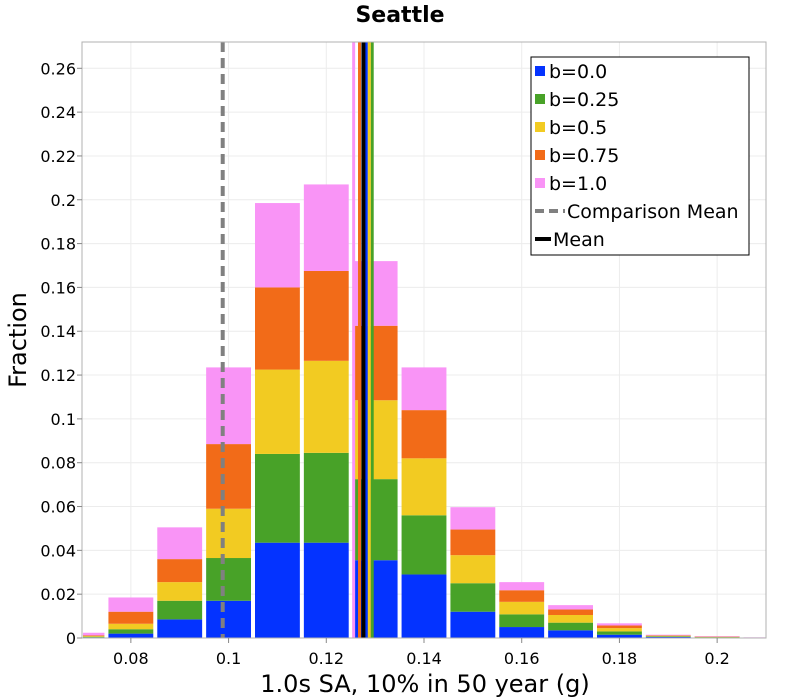 The height and width of the screenshot is (700, 800). I want to click on y-axis-label: Fraction, so click(18, 340).